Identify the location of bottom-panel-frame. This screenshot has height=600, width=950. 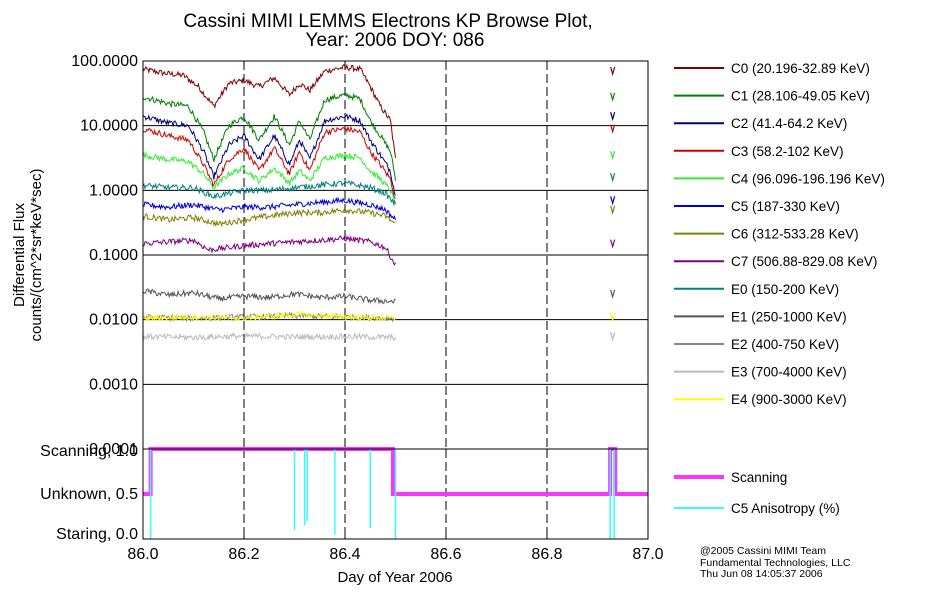
(395, 494).